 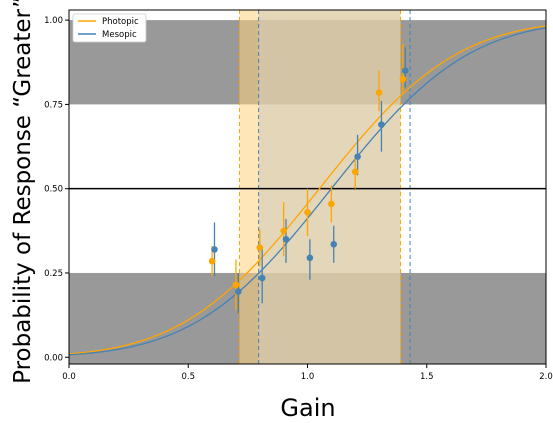 I want to click on x-ticks: 0.0 0.5 1.0 1.5 2.0, so click(x=307, y=373).